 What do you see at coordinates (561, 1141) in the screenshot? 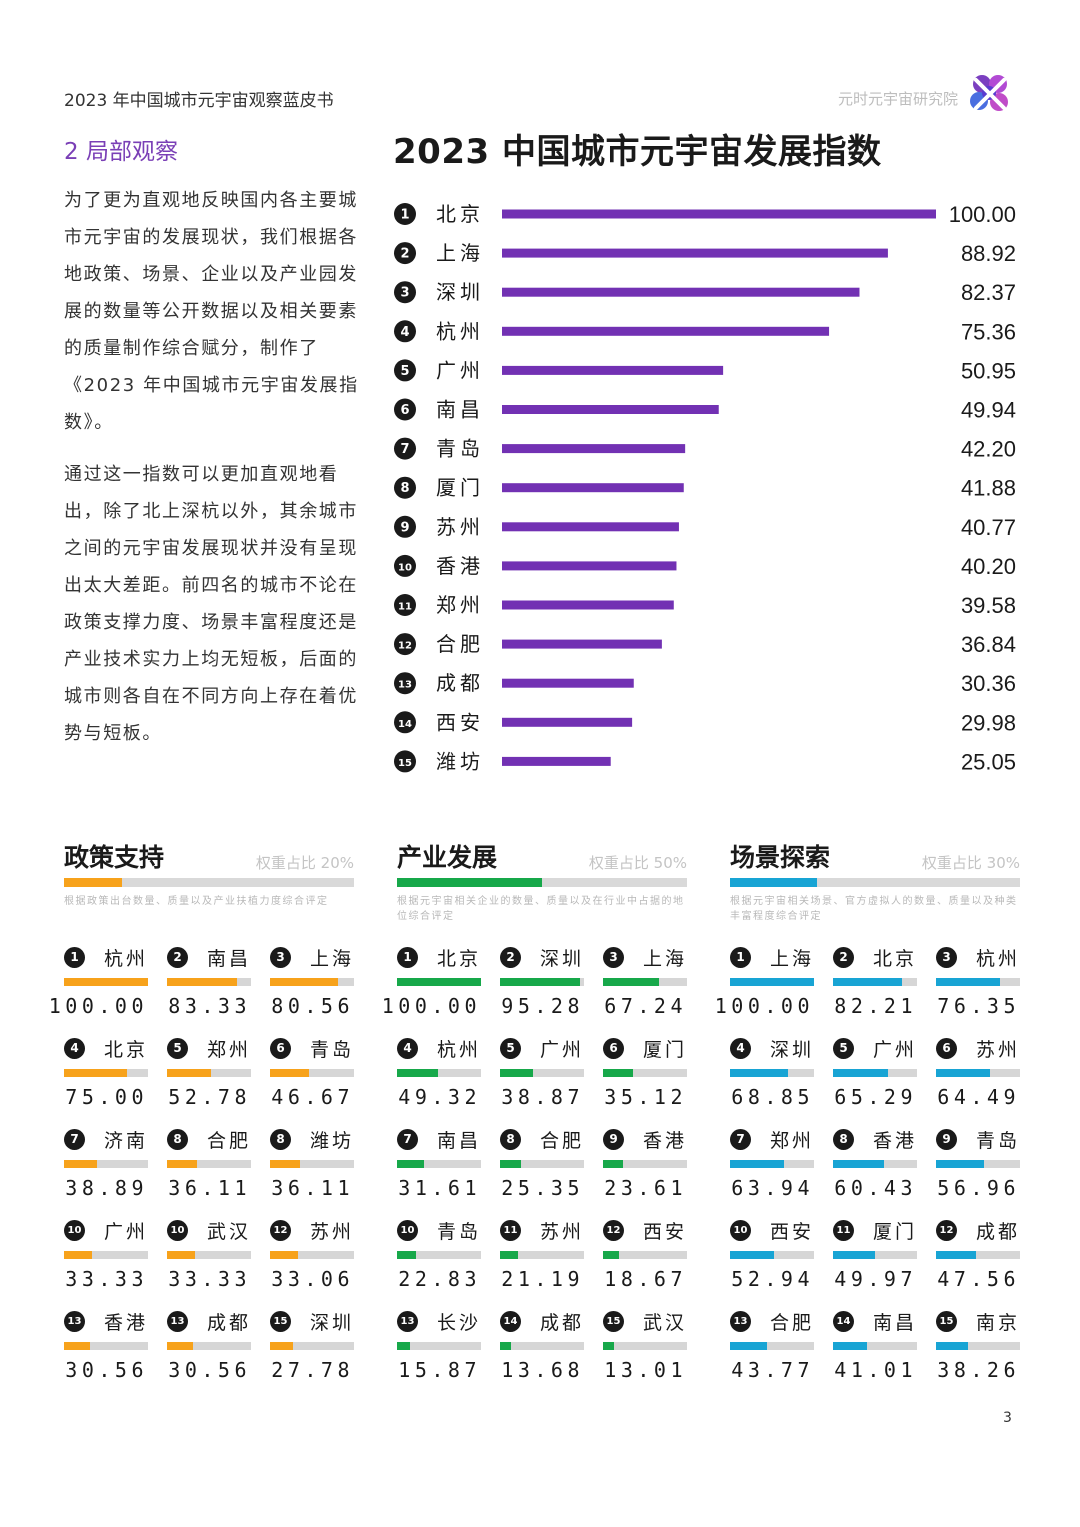
I see `city-name: 合肥` at bounding box center [561, 1141].